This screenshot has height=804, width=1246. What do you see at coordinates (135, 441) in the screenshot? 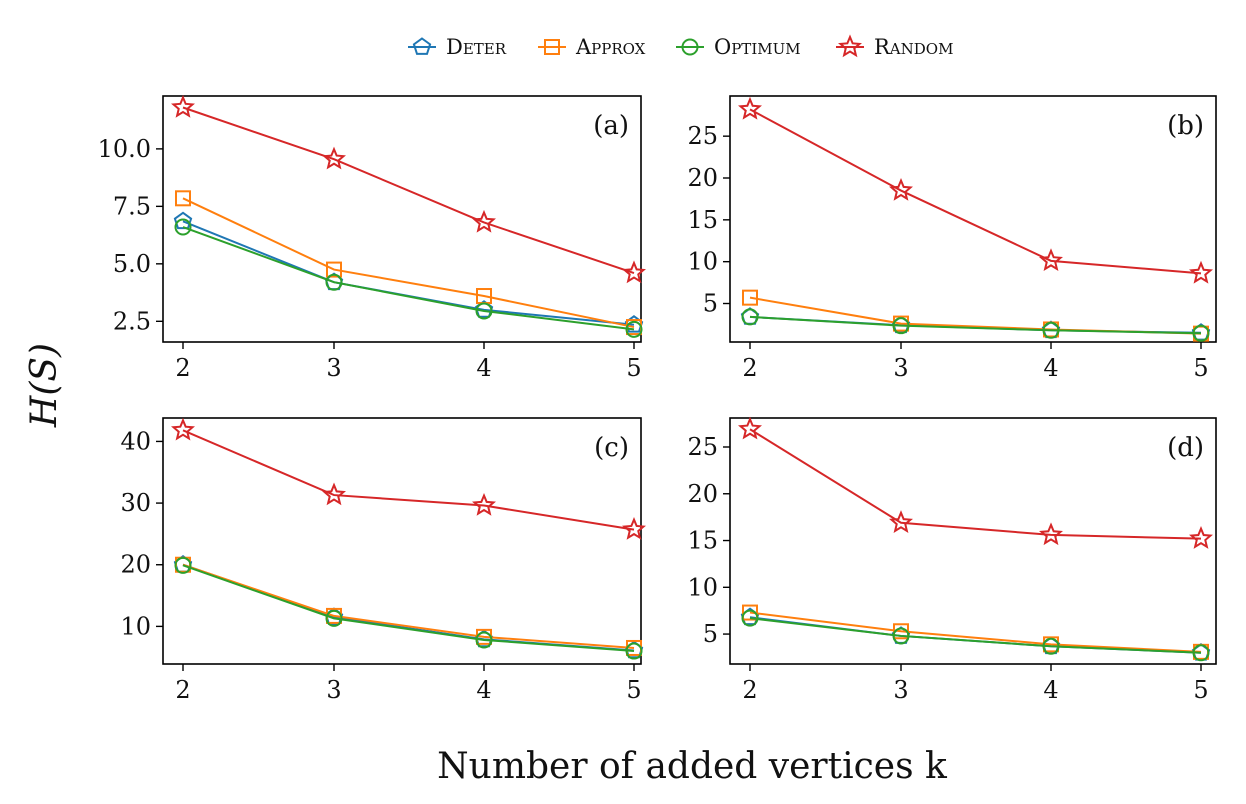
I see `y-tick-label: 40` at bounding box center [135, 441].